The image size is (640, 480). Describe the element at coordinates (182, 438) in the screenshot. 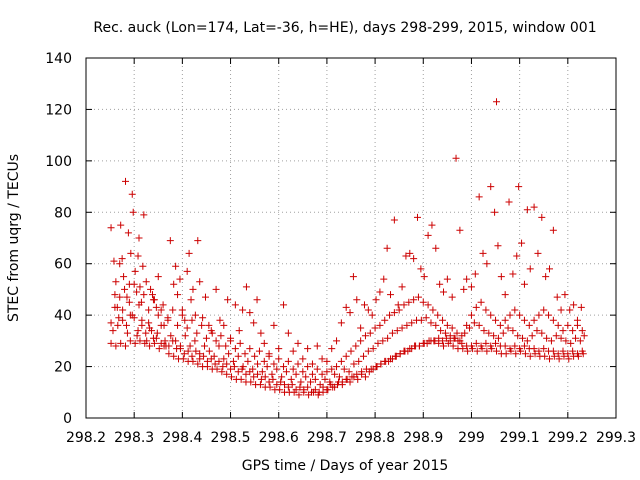

I see `x-tick-label: 298.4` at that location.